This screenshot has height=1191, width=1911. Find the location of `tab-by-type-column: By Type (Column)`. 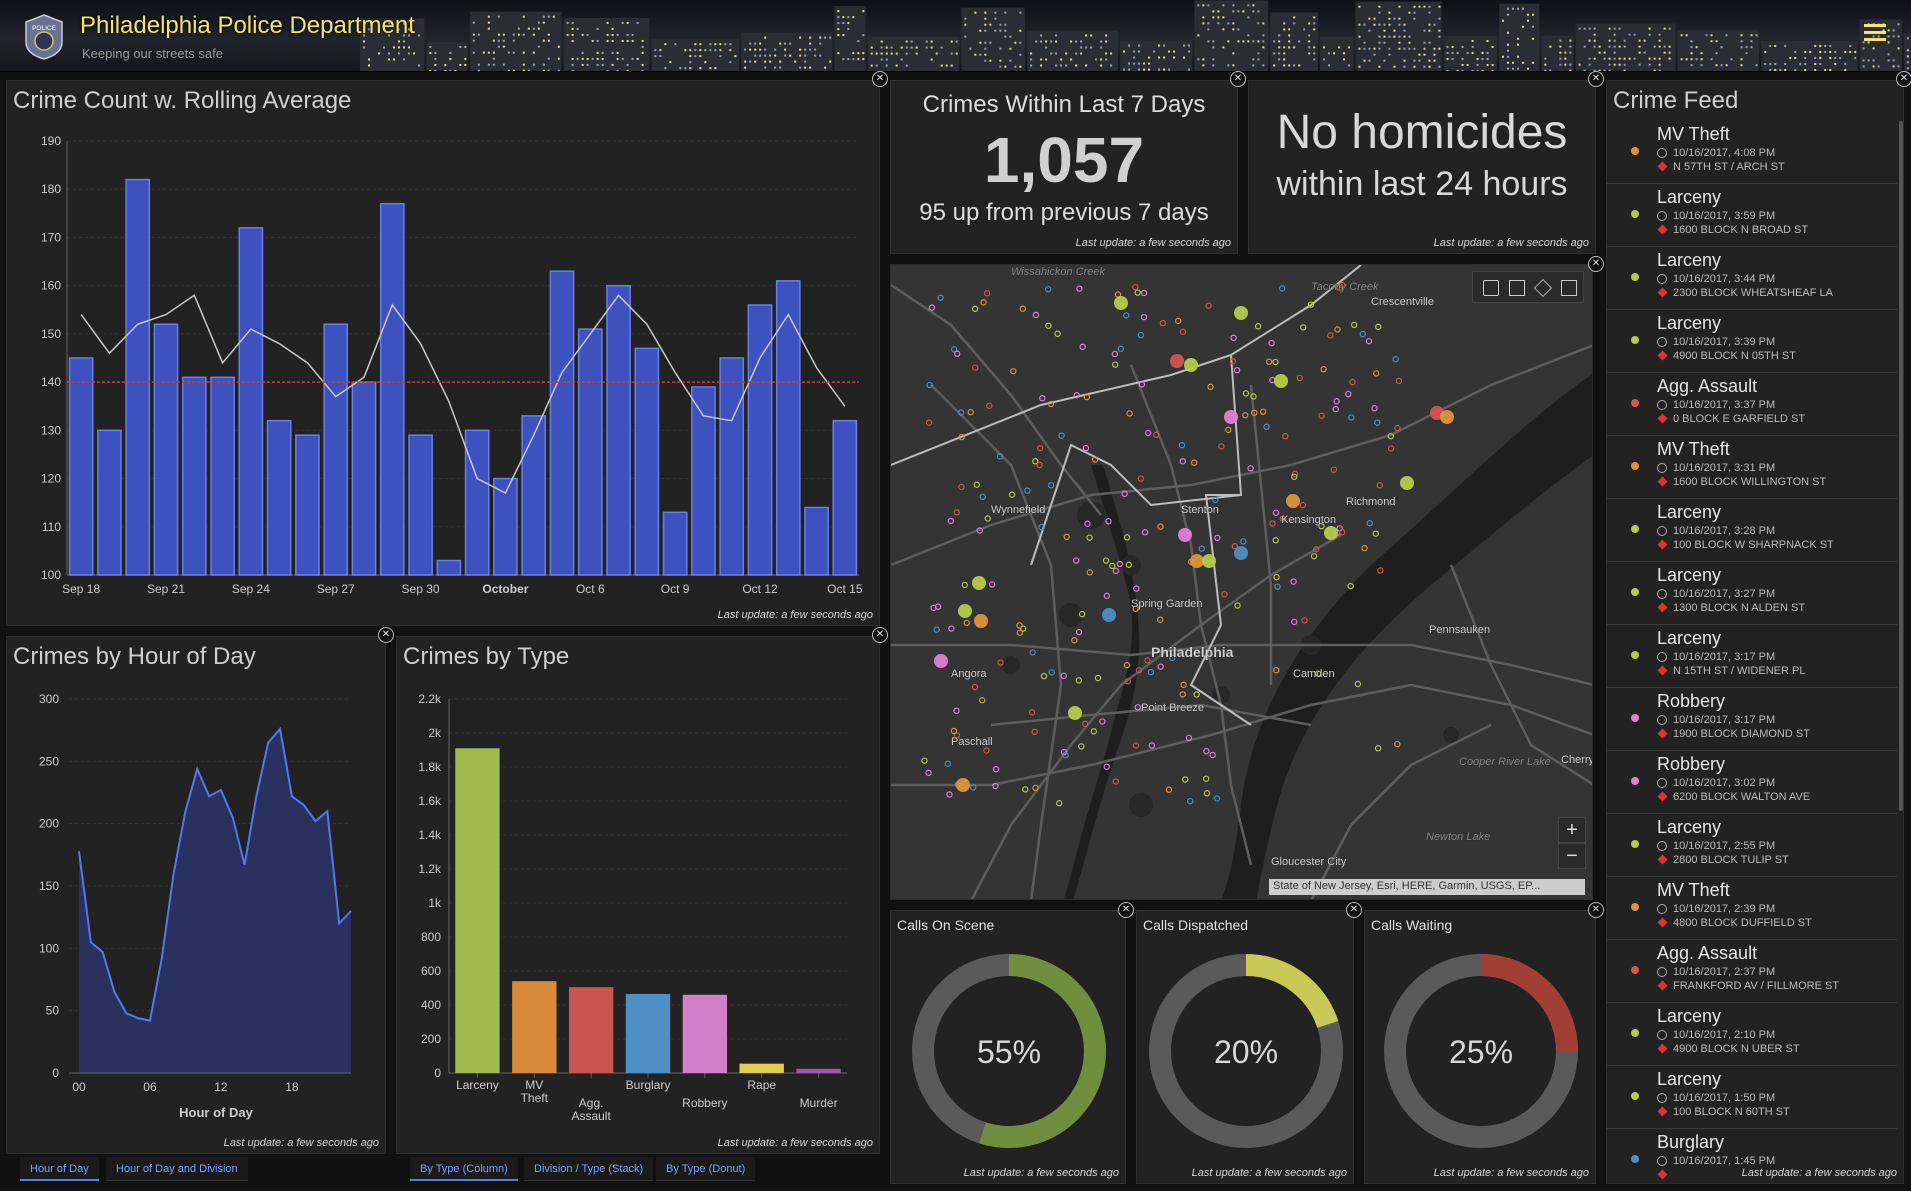

tab-by-type-column: By Type (Column) is located at coordinates (464, 1169).